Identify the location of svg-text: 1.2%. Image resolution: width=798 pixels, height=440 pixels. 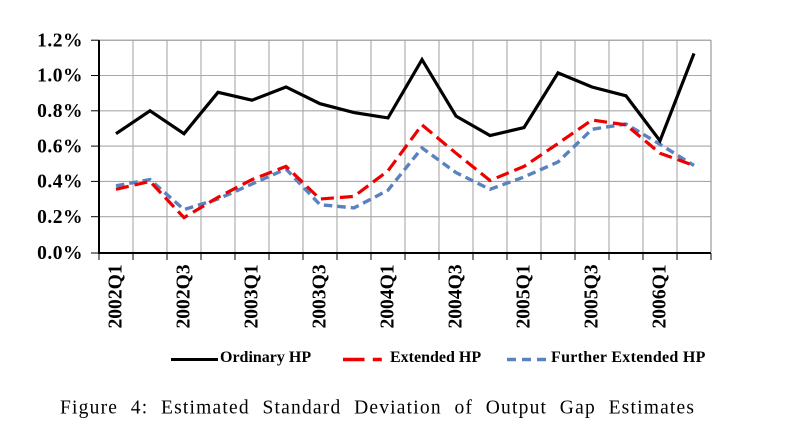
(60, 40).